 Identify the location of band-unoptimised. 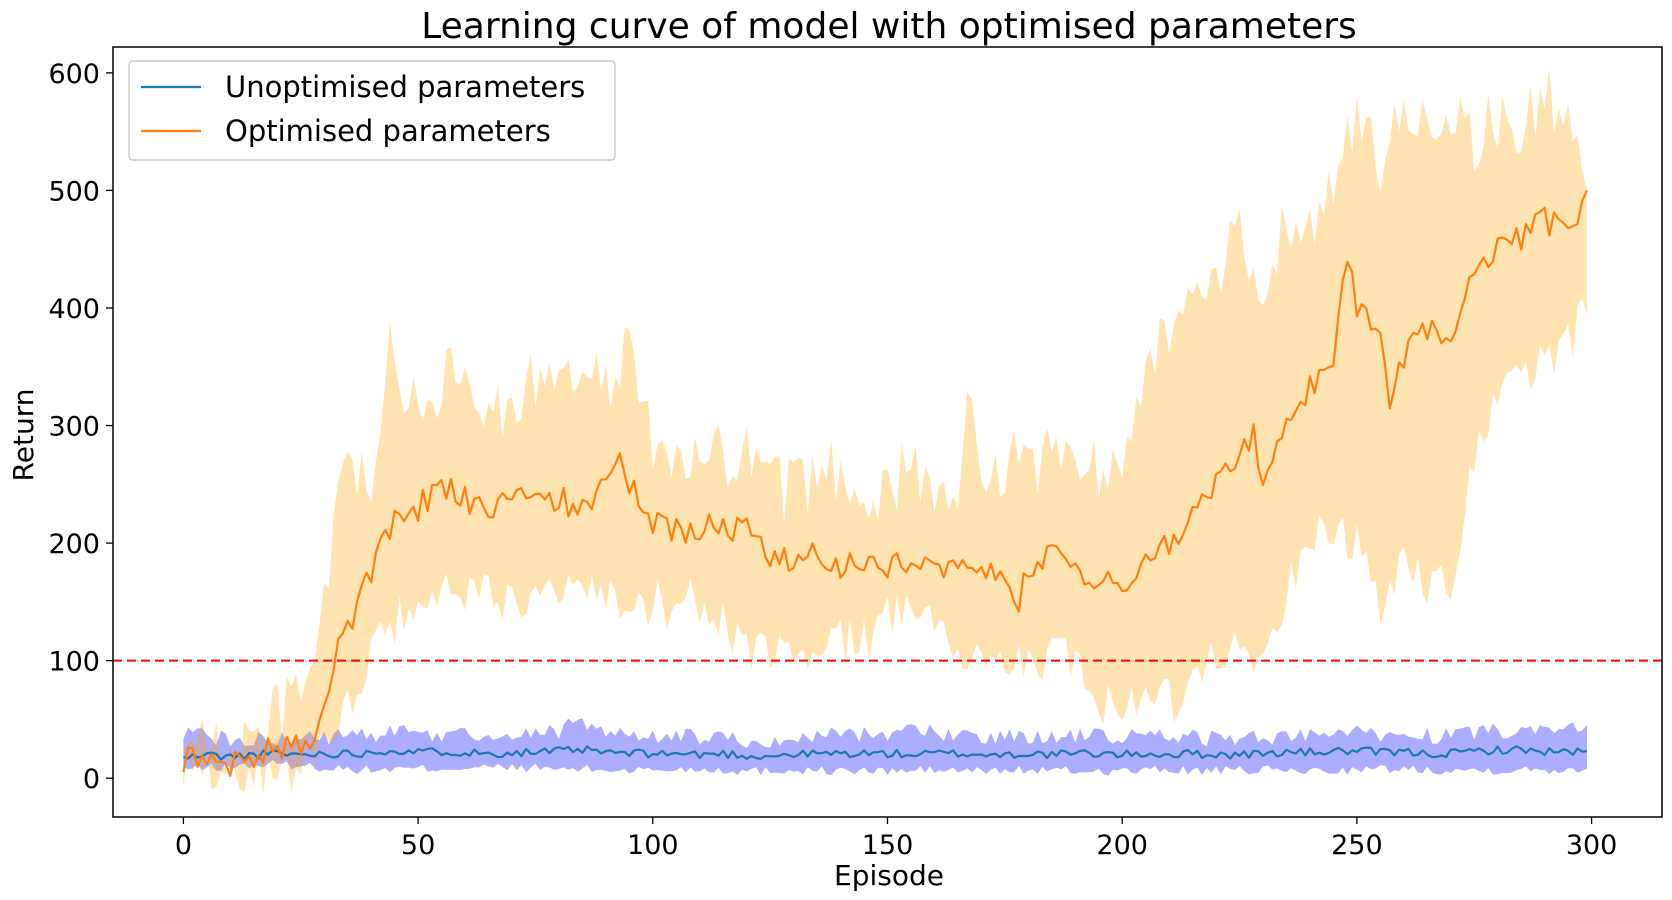
(885, 747).